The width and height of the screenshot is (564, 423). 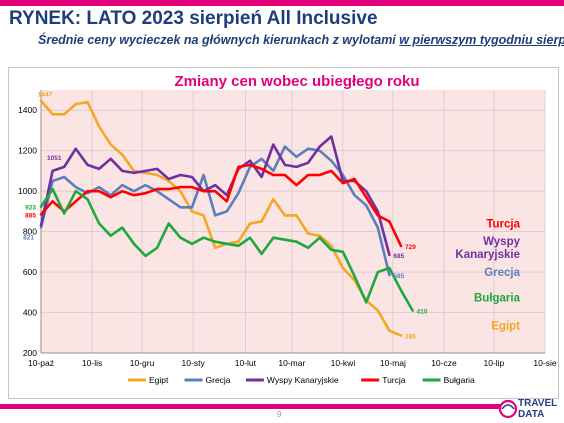 What do you see at coordinates (250, 406) in the screenshot?
I see `bottom-accent-bar` at bounding box center [250, 406].